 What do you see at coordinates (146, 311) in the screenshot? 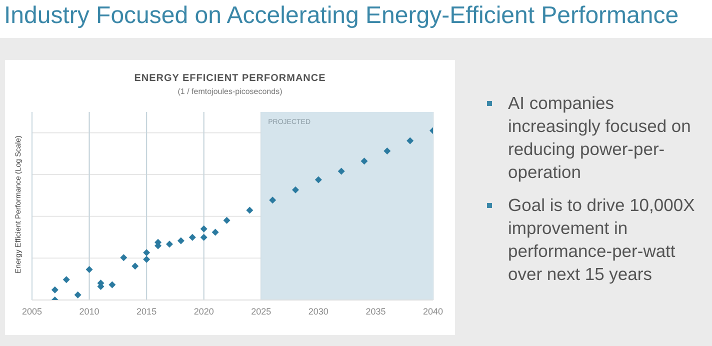
I see `x-tick-label: 2015` at bounding box center [146, 311].